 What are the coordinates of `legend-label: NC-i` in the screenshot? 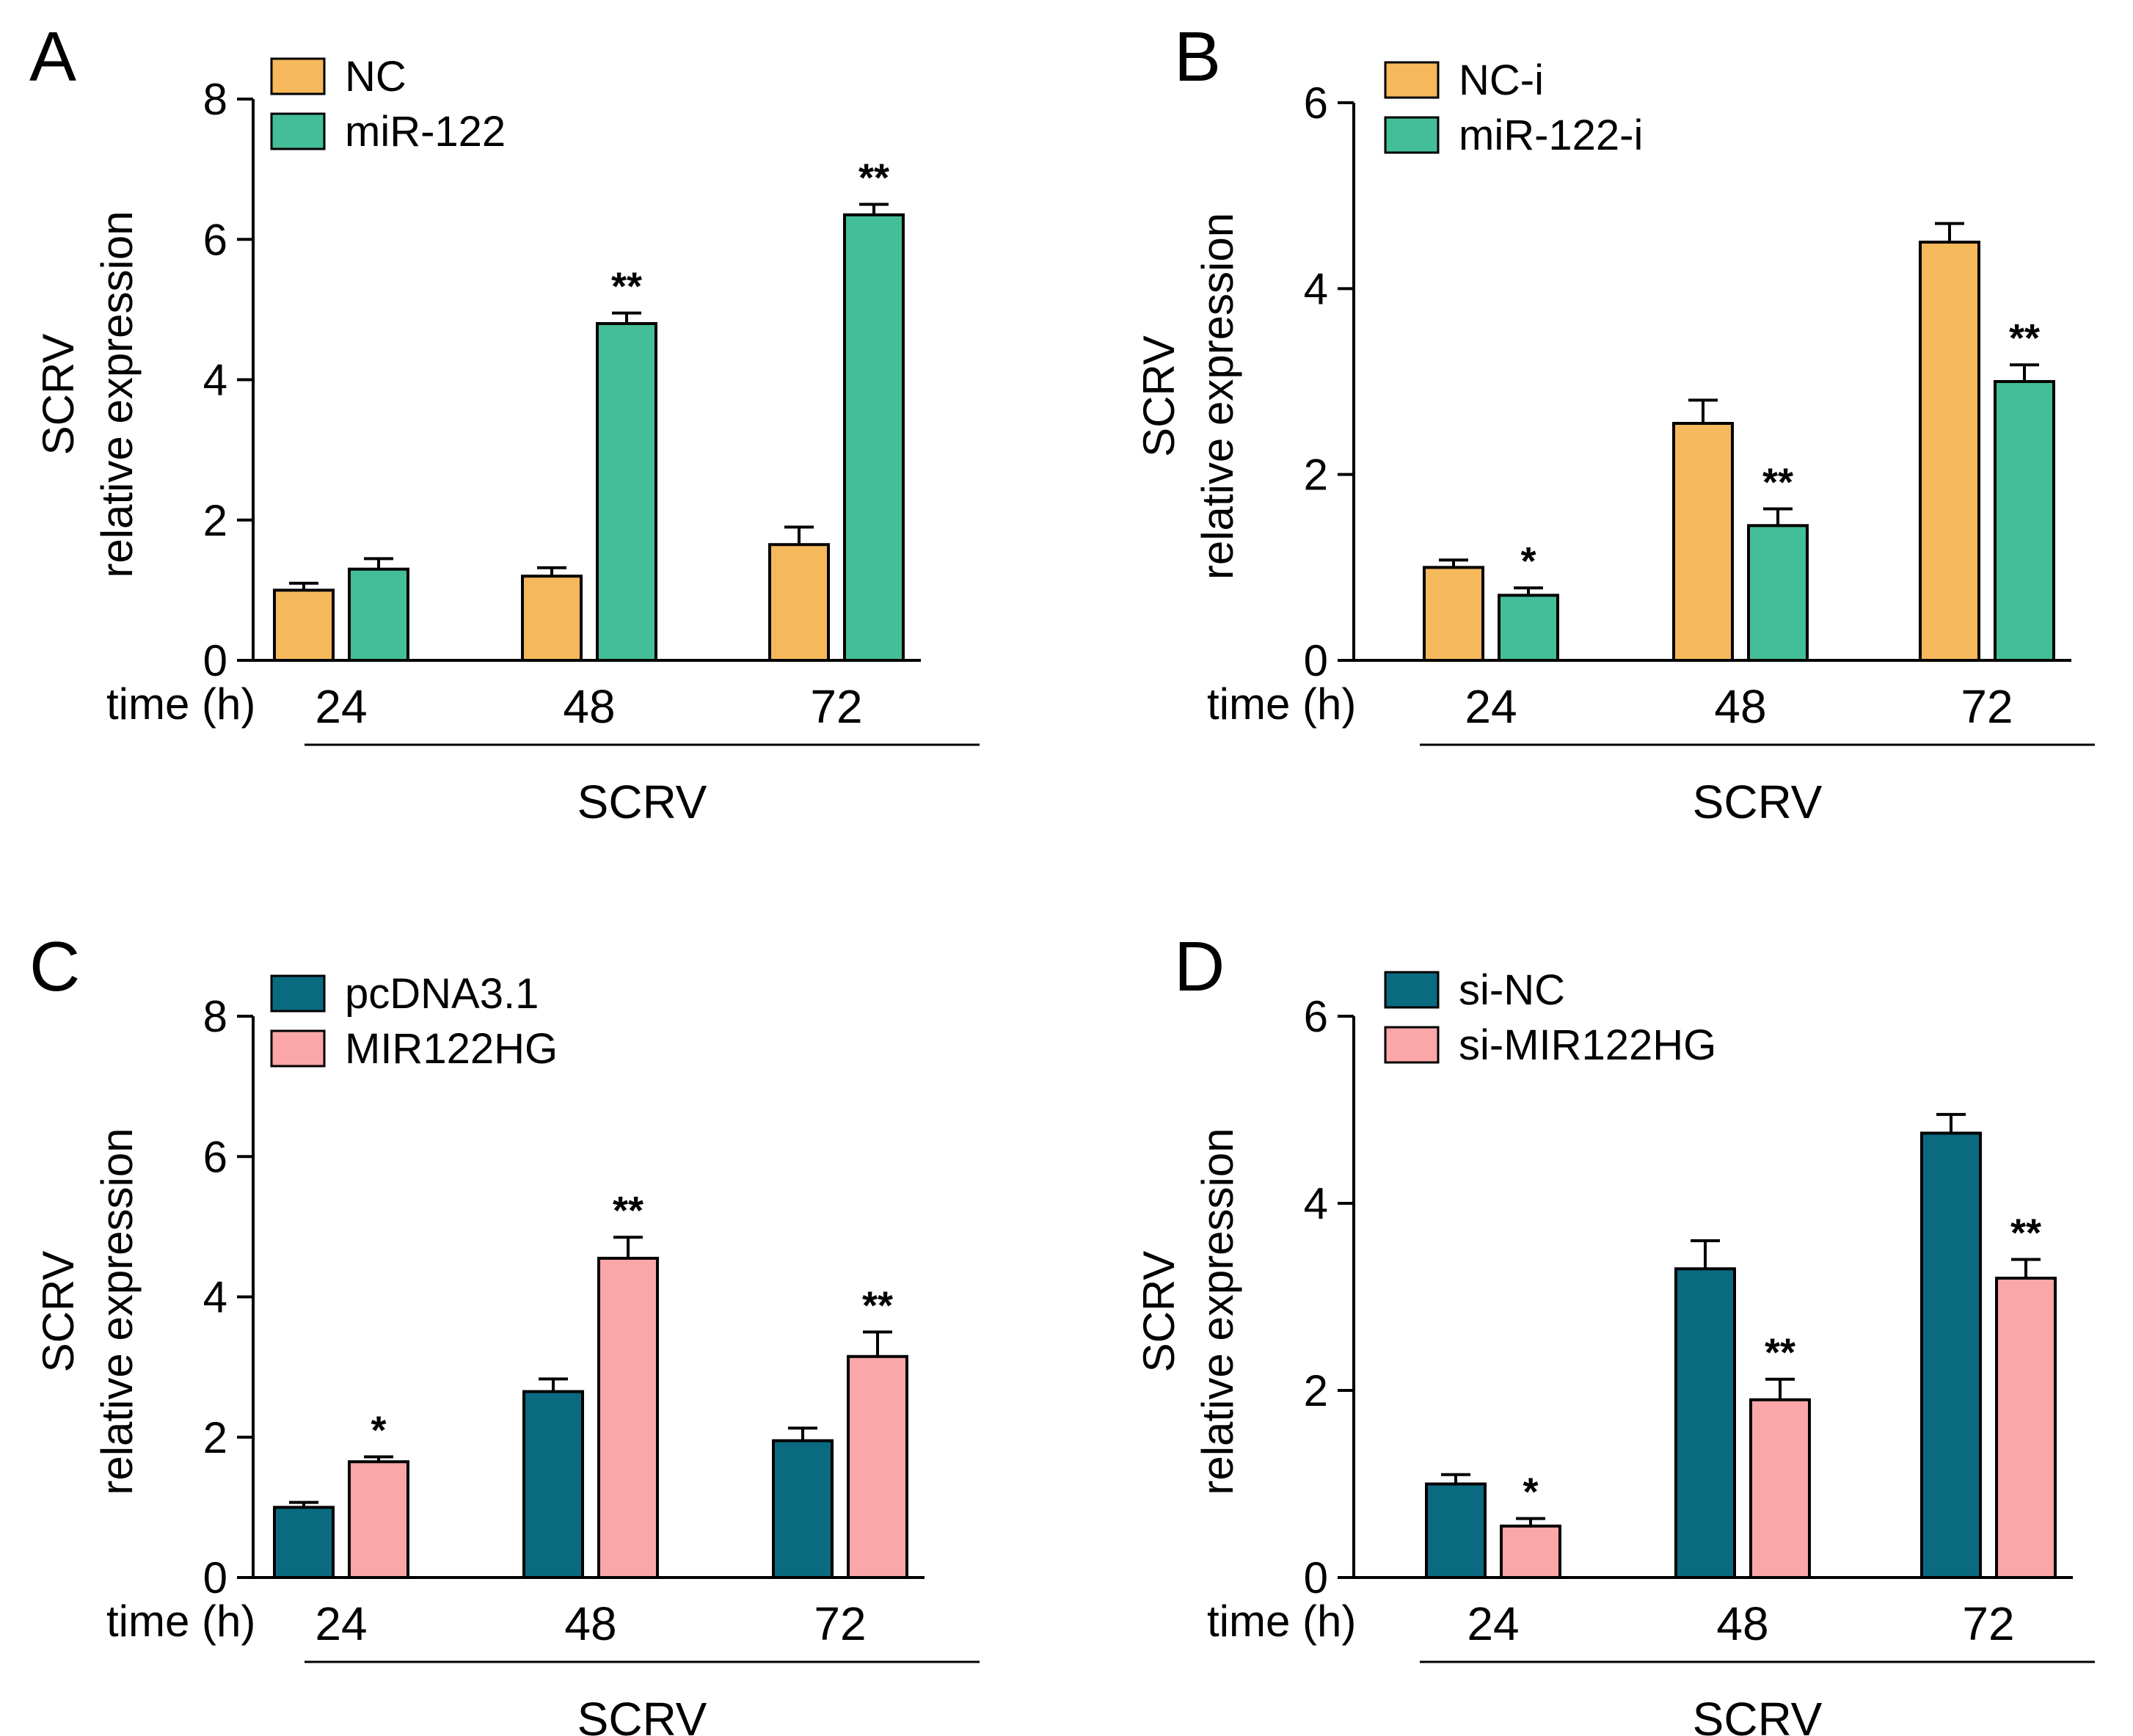 It's located at (1501, 80).